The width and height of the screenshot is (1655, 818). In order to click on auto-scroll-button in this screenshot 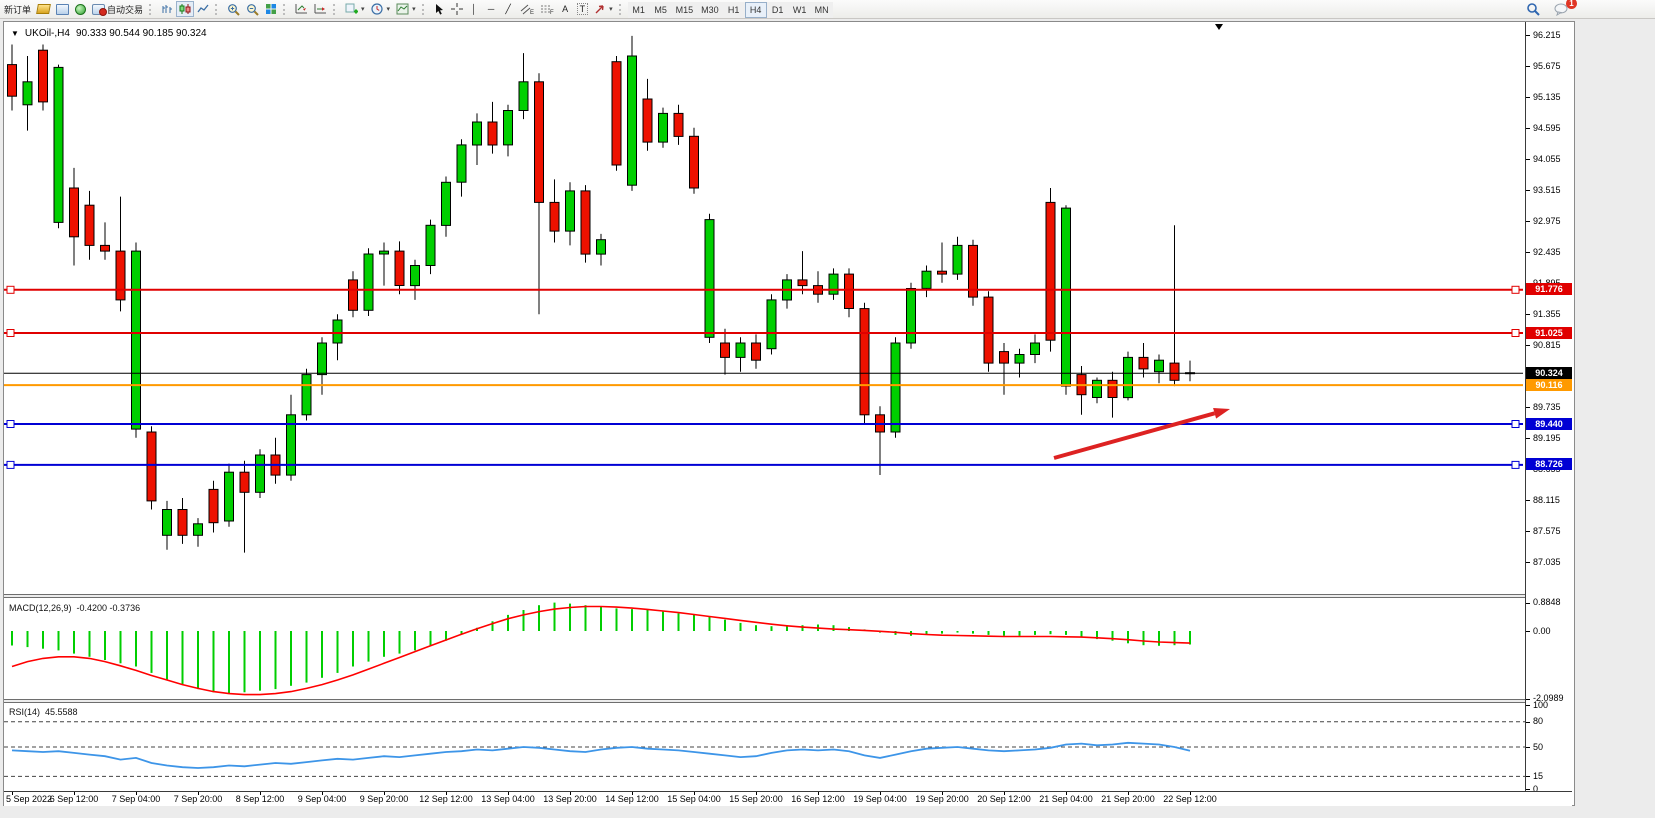, I will do `click(301, 9)`.